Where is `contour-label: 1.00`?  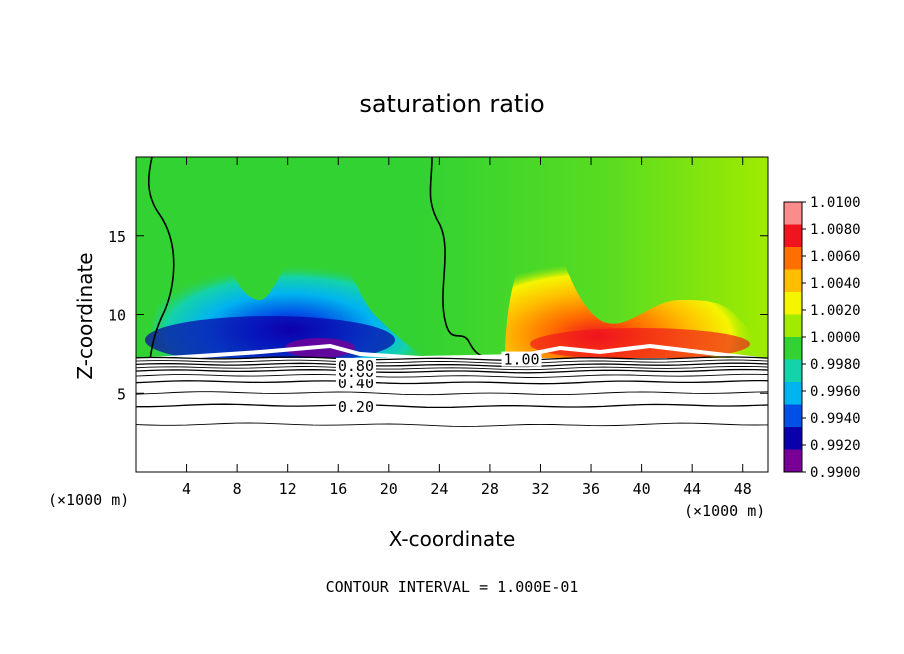 contour-label: 1.00 is located at coordinates (521, 360).